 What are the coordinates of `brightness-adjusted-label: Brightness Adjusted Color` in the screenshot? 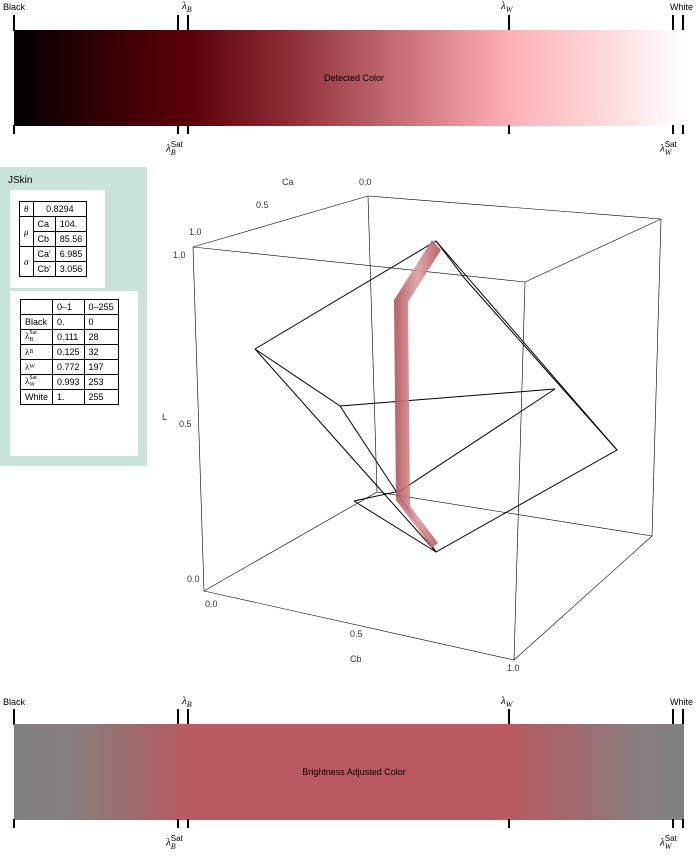 It's located at (354, 772).